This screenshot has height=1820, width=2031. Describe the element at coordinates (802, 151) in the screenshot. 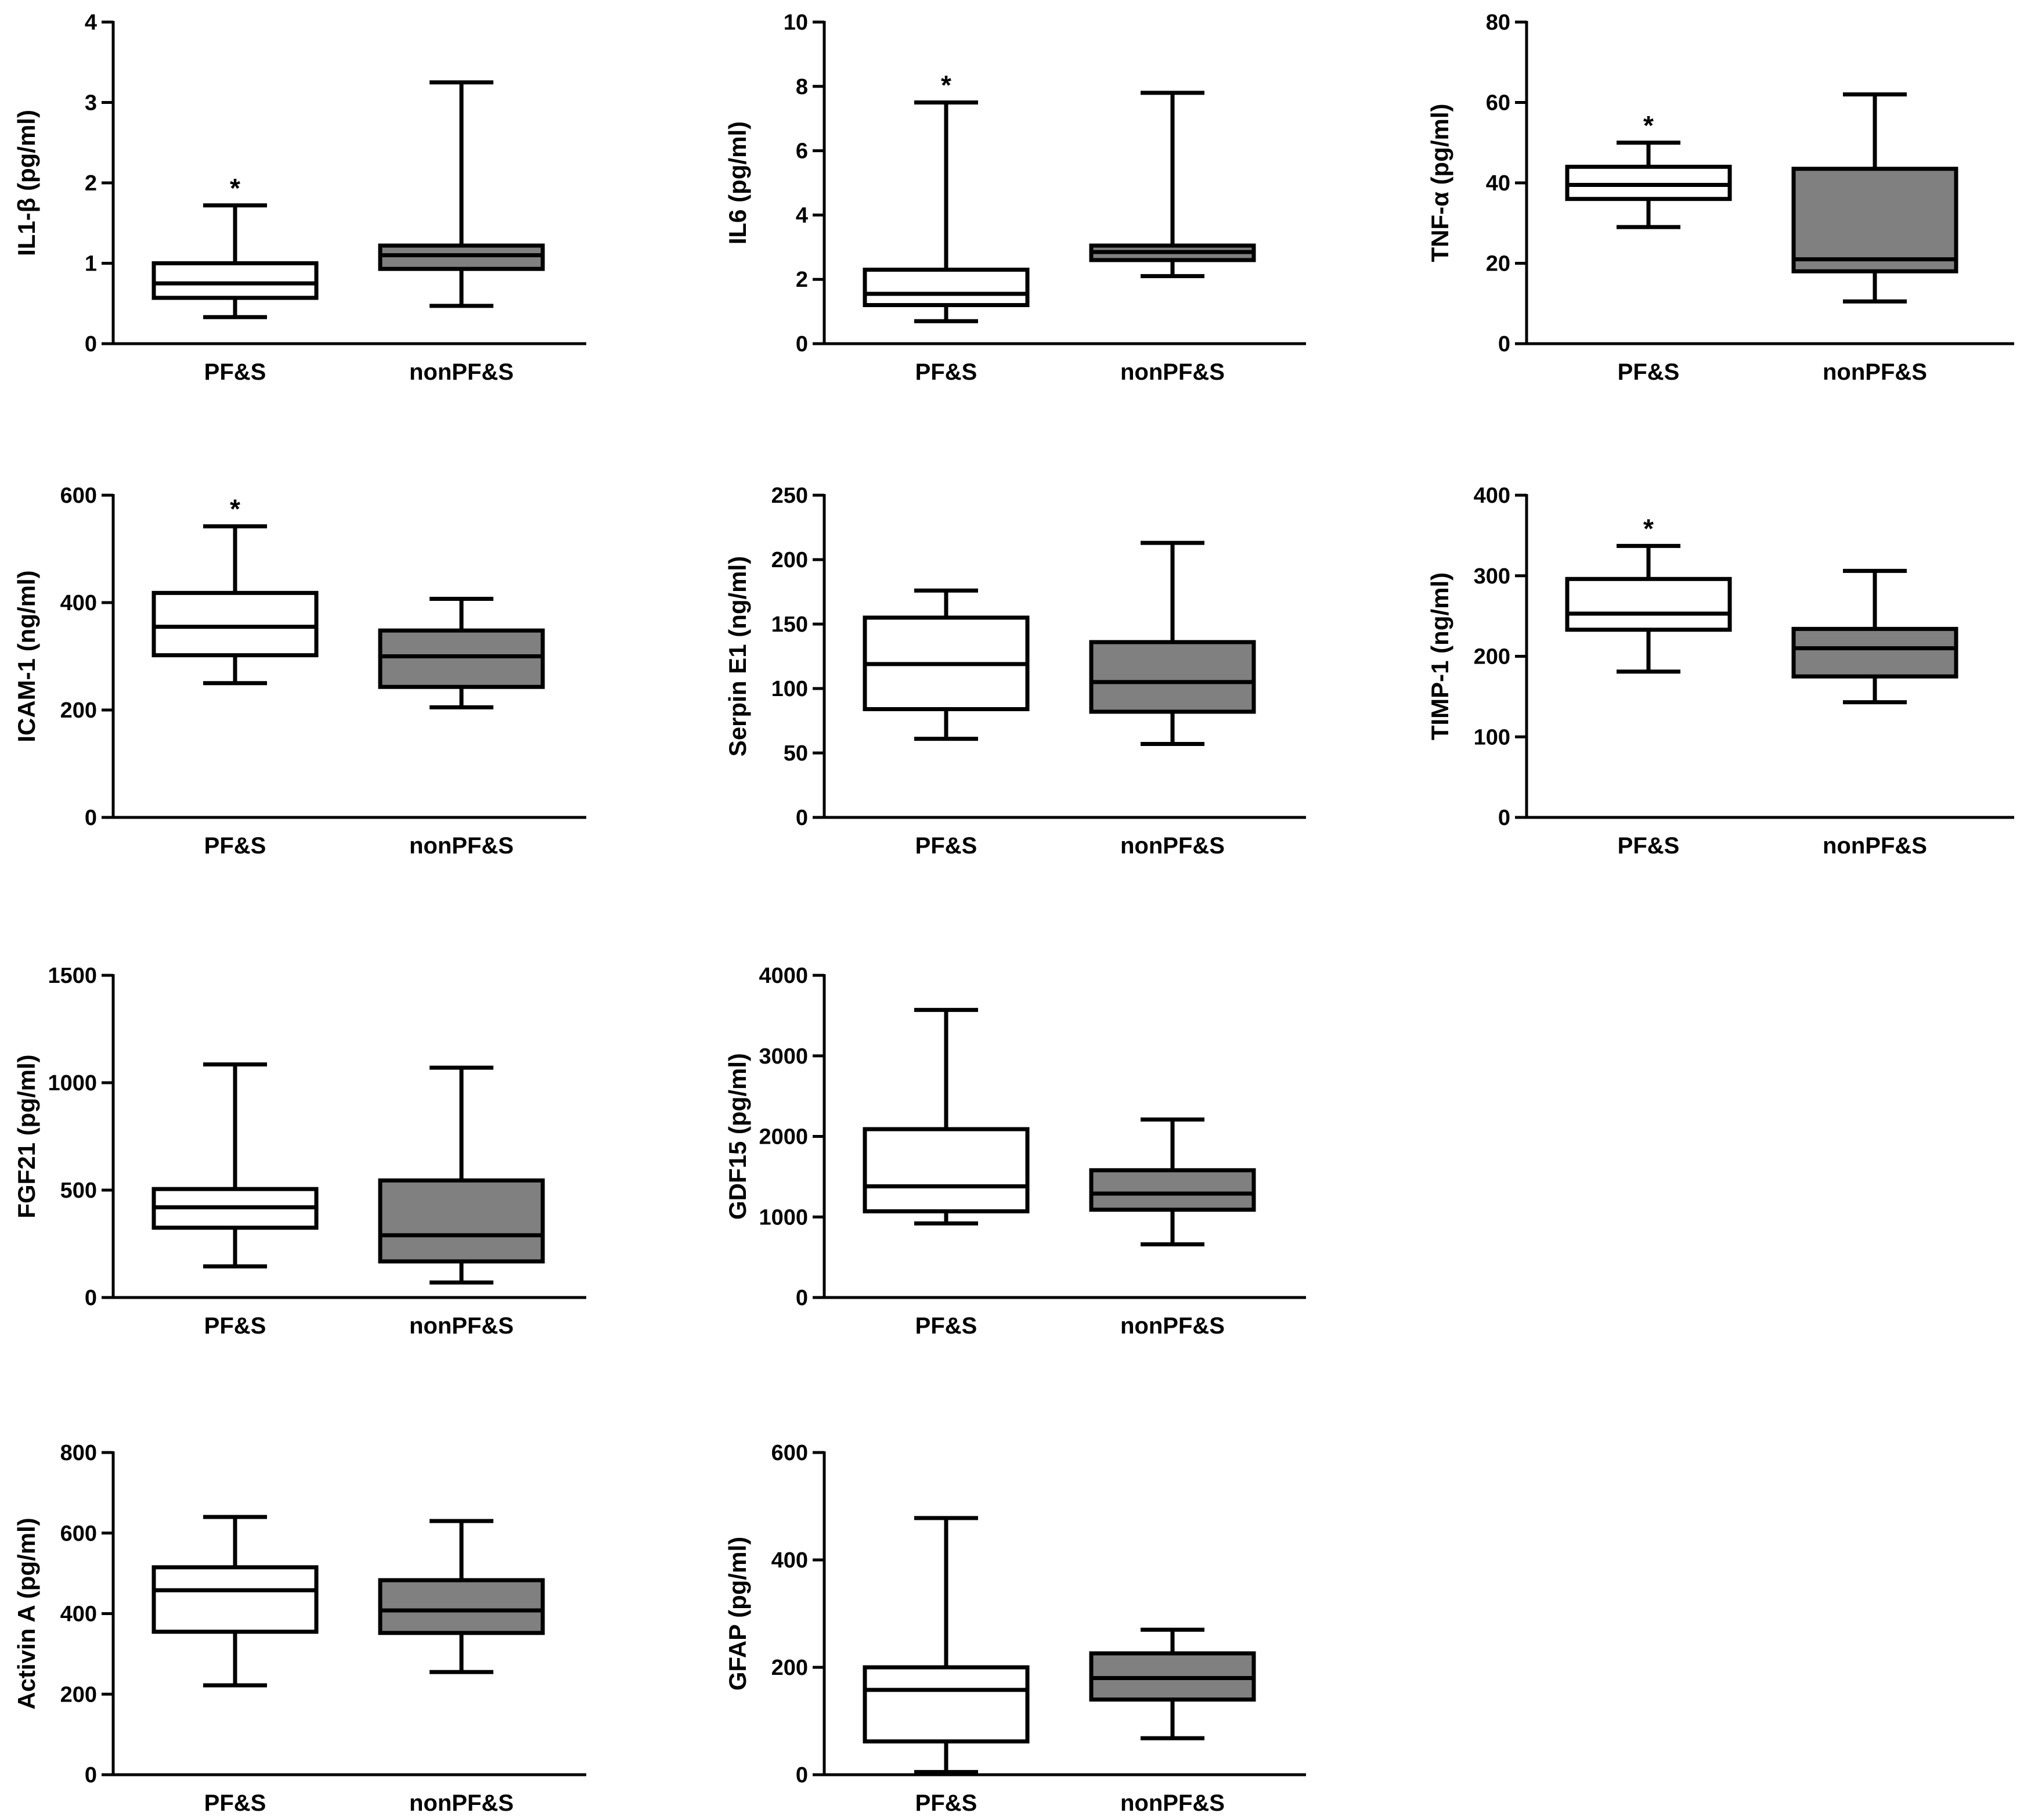

I see `y-tick-label: 6` at that location.